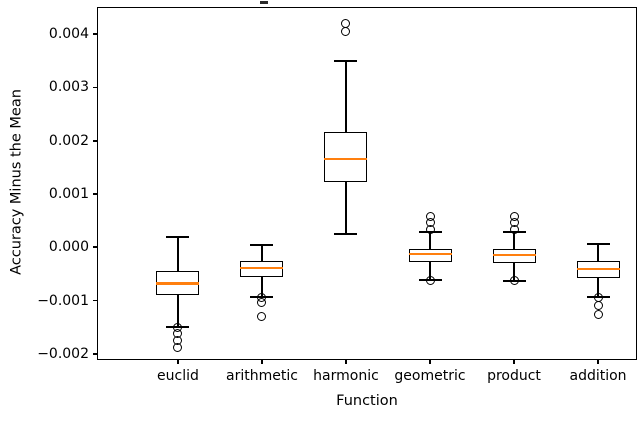  Describe the element at coordinates (178, 376) in the screenshot. I see `x-tick-label: euclid` at that location.